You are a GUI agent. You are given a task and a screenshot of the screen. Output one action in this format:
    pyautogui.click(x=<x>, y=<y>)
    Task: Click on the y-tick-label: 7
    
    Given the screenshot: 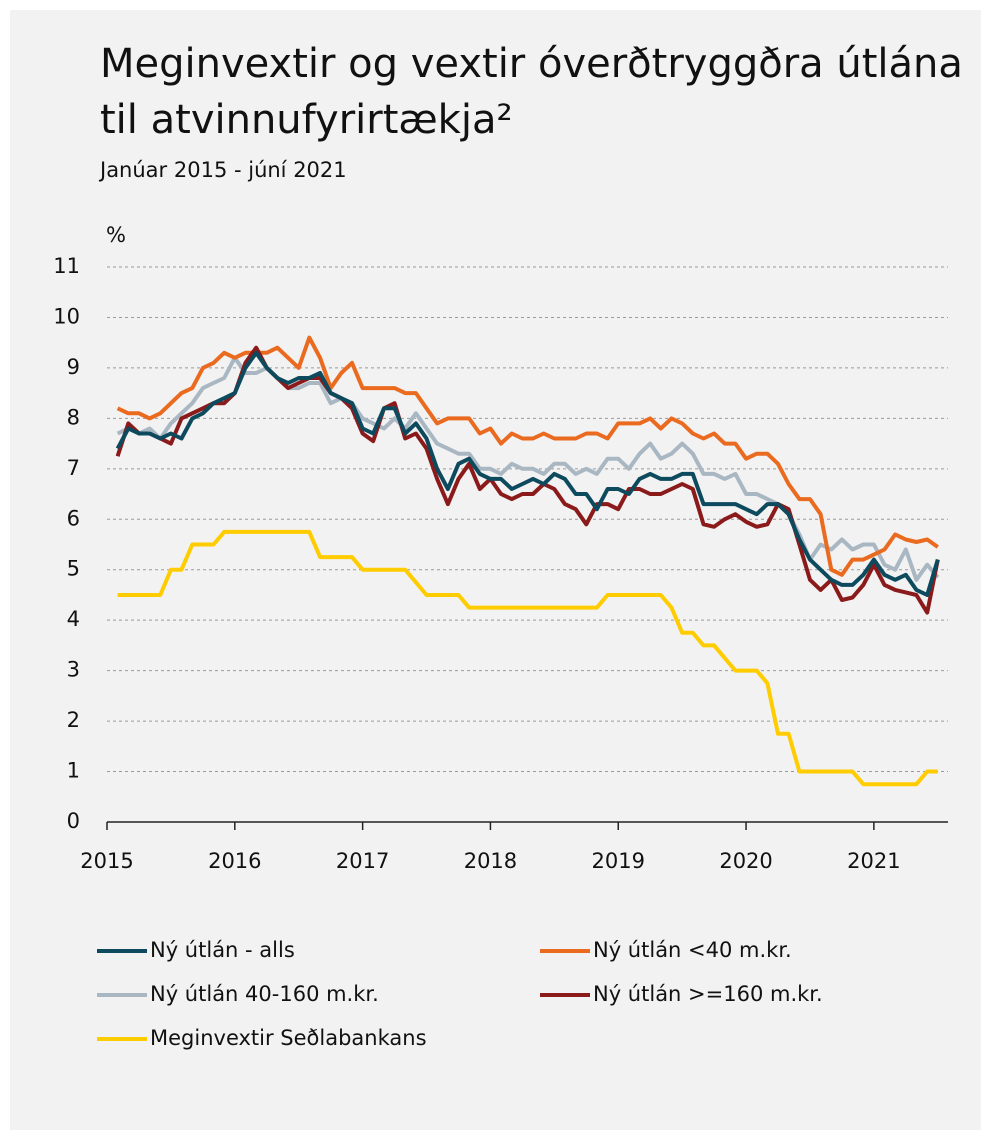 What is the action you would take?
    pyautogui.click(x=73, y=468)
    